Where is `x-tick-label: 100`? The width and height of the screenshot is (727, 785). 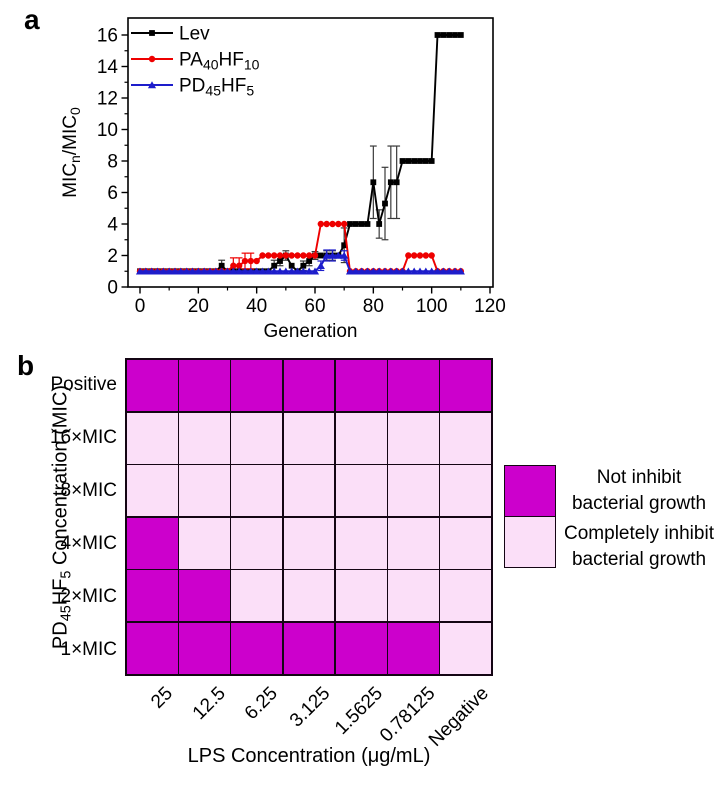 x-tick-label: 100 is located at coordinates (432, 306).